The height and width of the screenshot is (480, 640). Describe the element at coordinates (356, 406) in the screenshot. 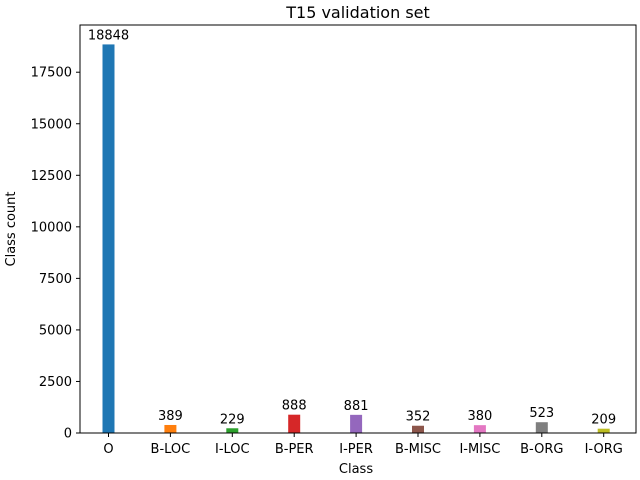

I see `bar-value-label: 881` at that location.